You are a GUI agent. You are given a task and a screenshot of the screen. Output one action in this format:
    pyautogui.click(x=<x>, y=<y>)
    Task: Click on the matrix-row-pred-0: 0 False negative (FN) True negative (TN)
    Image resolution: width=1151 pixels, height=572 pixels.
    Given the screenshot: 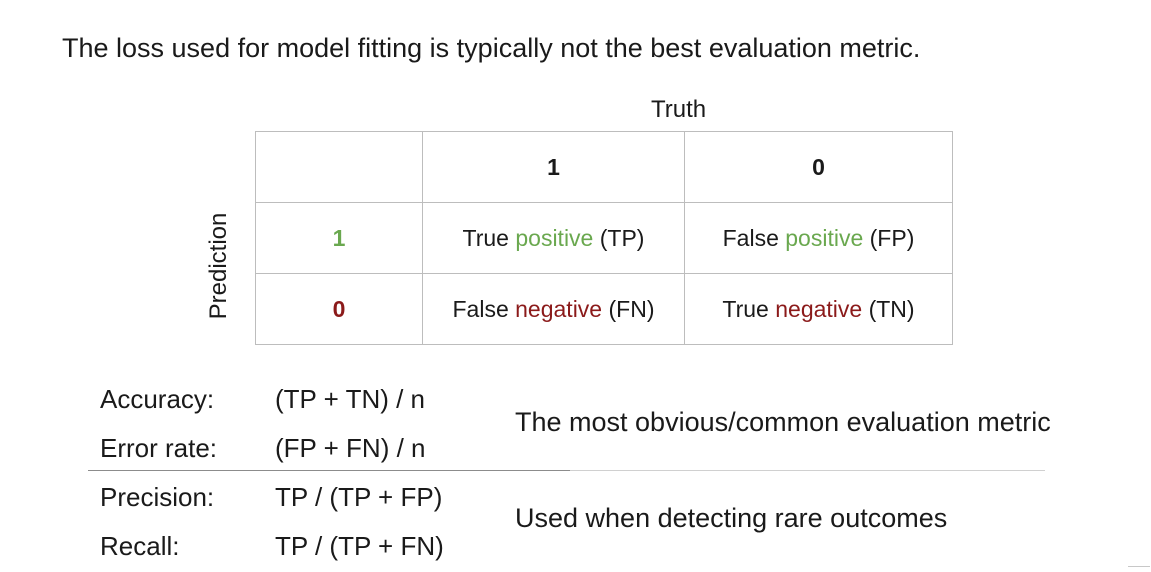 What is the action you would take?
    pyautogui.click(x=604, y=309)
    